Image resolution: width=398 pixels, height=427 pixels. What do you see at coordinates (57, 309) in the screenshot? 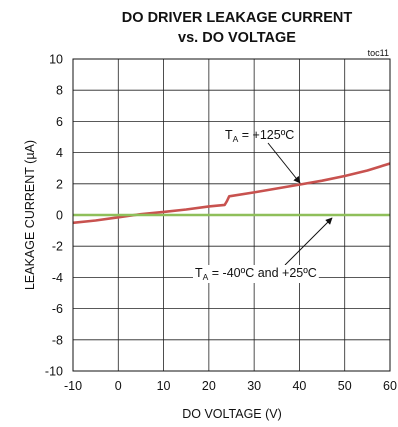
I see `y-tick-label: -6` at bounding box center [57, 309].